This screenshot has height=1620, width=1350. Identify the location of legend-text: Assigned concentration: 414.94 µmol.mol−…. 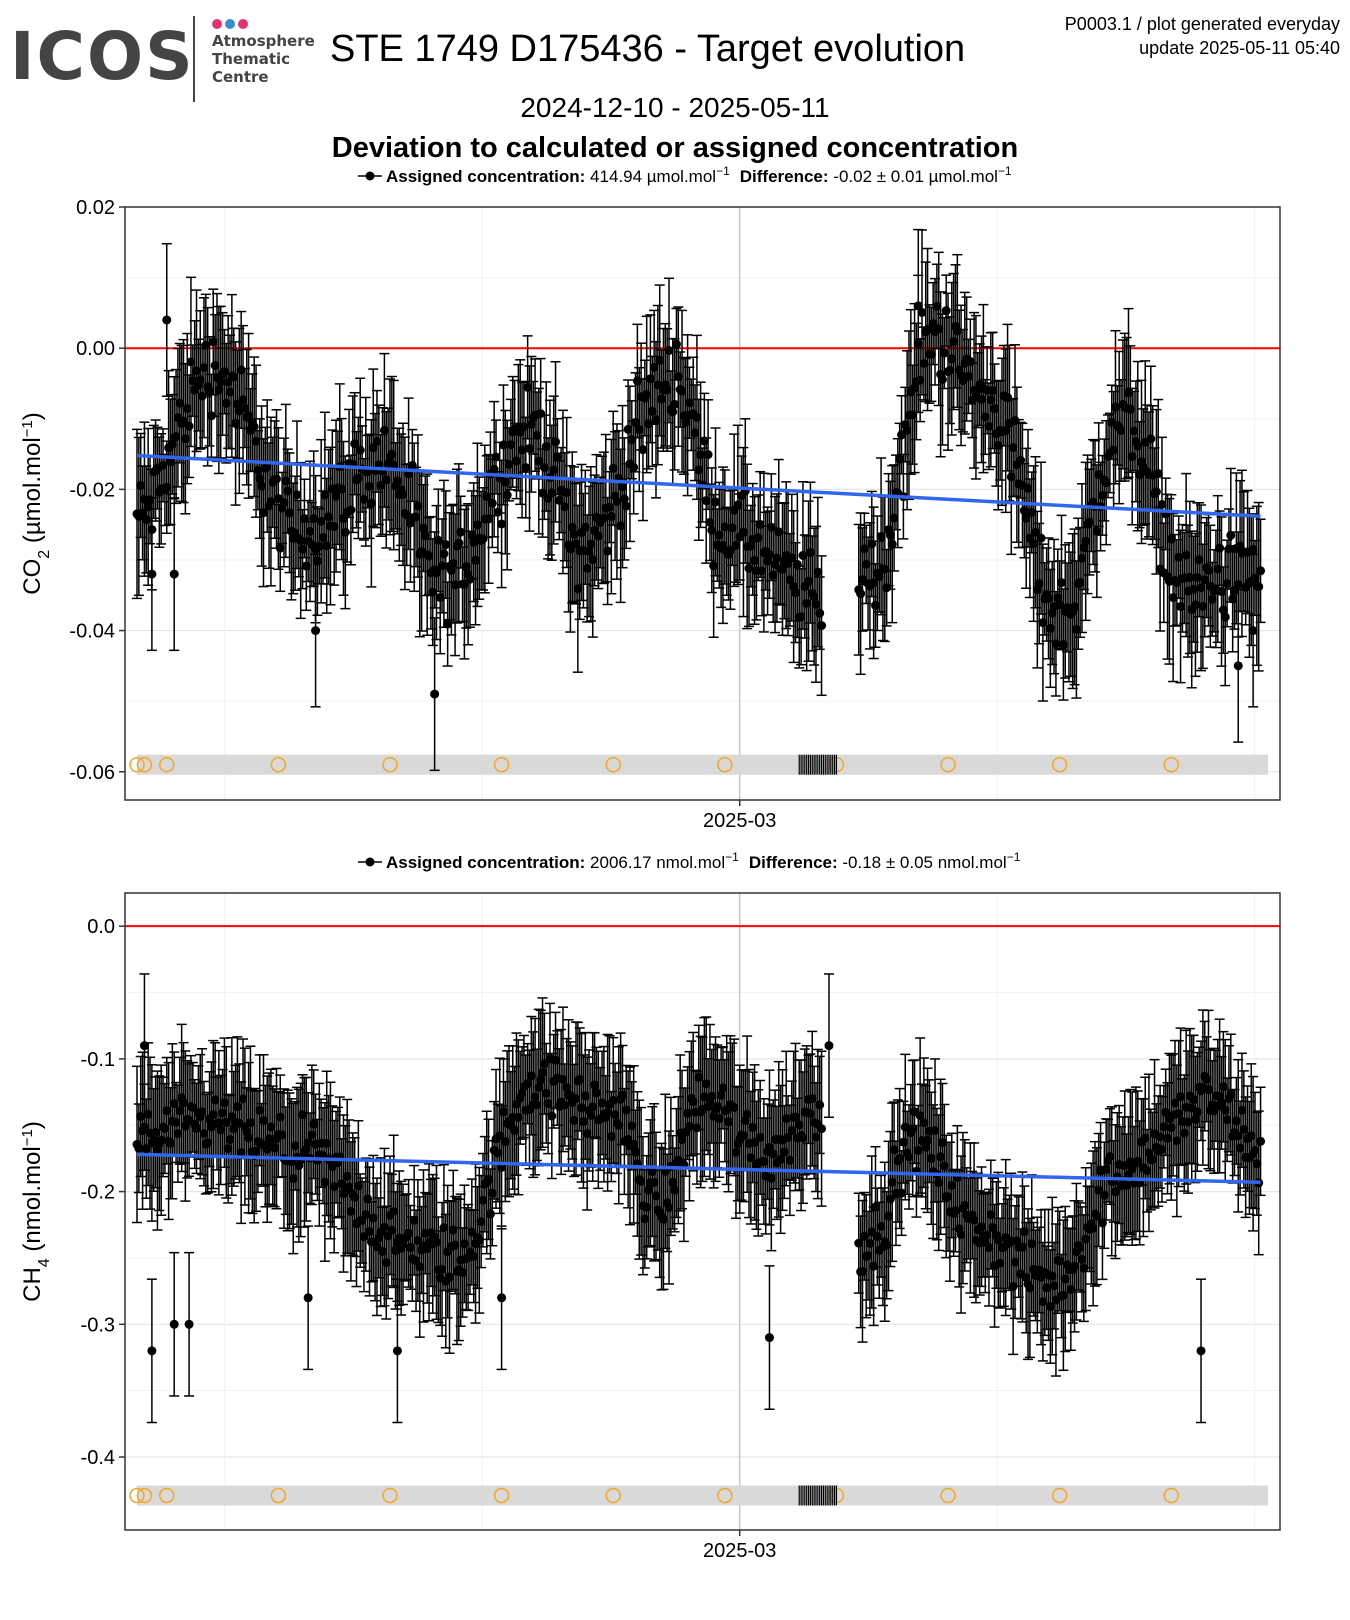
(699, 175).